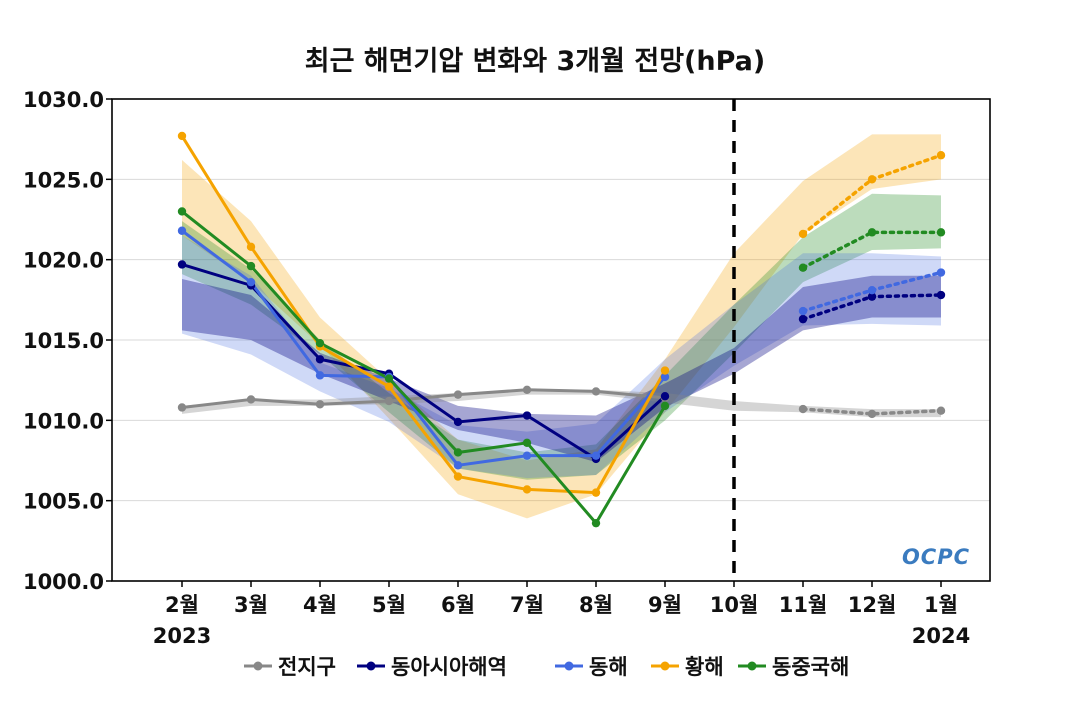 The image size is (1070, 704). I want to click on legend-label-0: 전지구, so click(307, 667).